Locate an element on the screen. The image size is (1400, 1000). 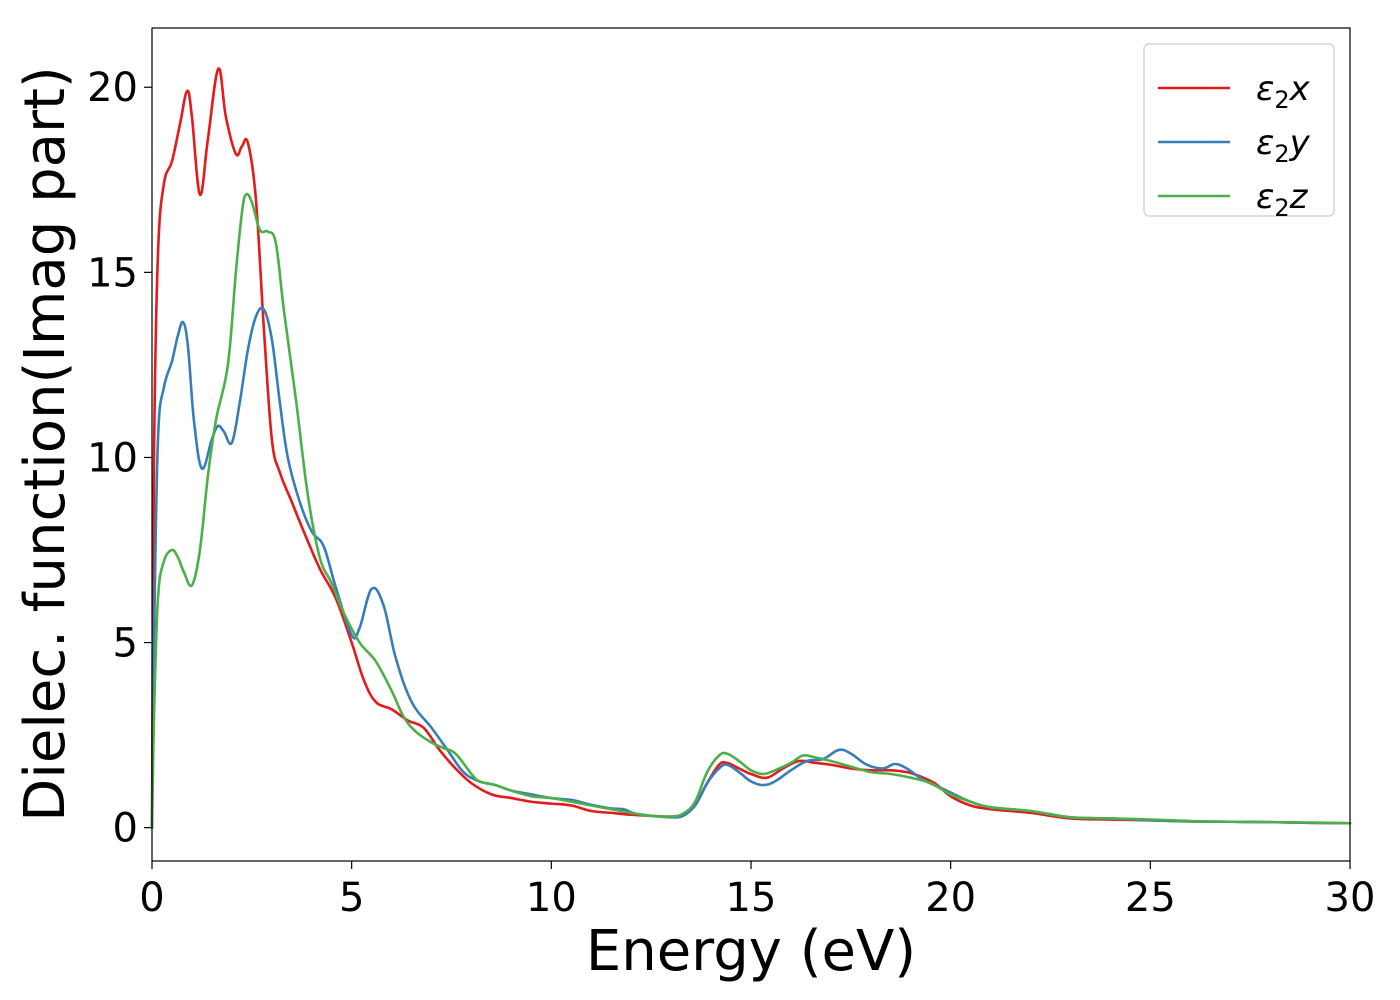
y-tick-label: 10 is located at coordinates (112, 458).